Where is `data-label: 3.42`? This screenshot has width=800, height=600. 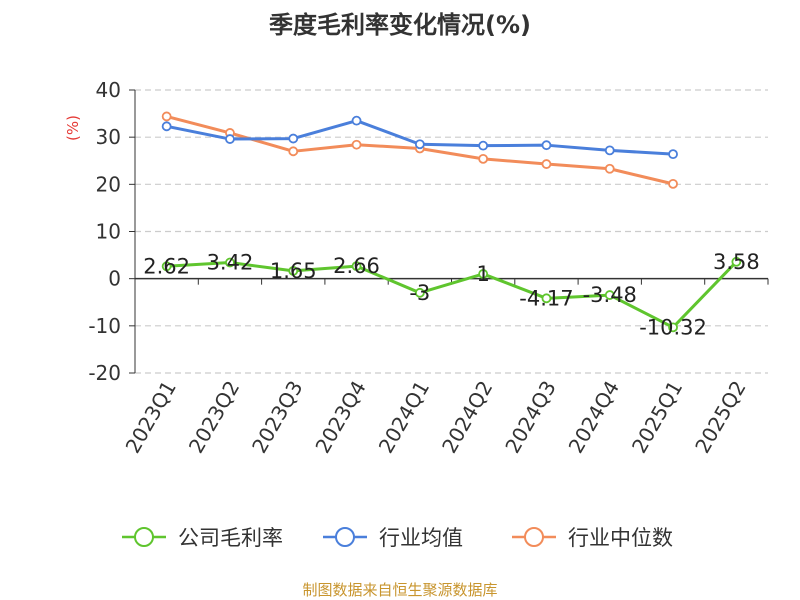
data-label: 3.42 is located at coordinates (230, 263).